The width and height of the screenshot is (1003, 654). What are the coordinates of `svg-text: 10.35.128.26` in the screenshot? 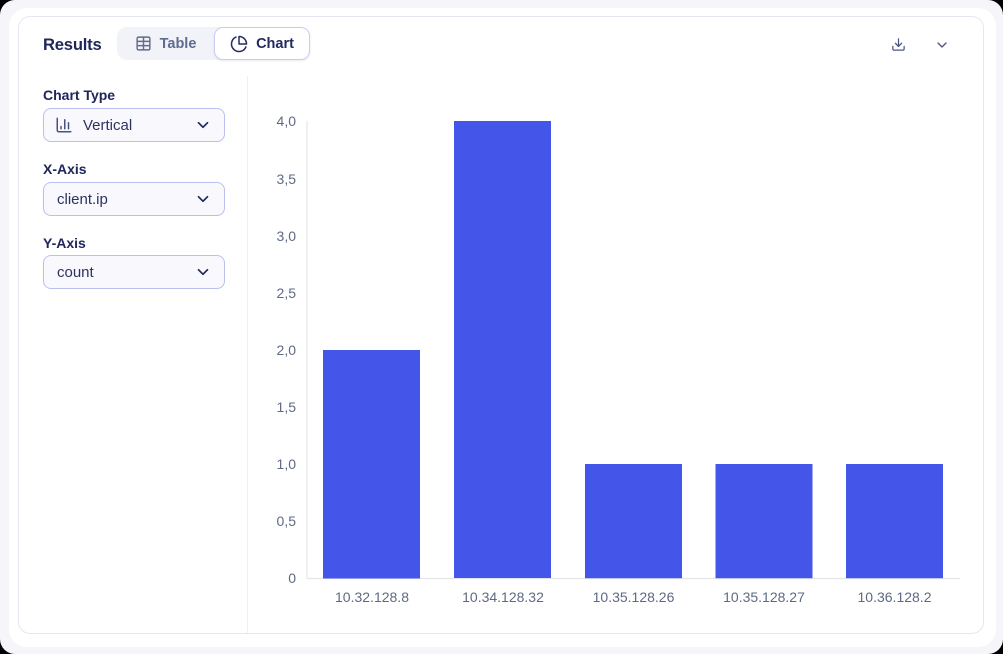 It's located at (634, 597).